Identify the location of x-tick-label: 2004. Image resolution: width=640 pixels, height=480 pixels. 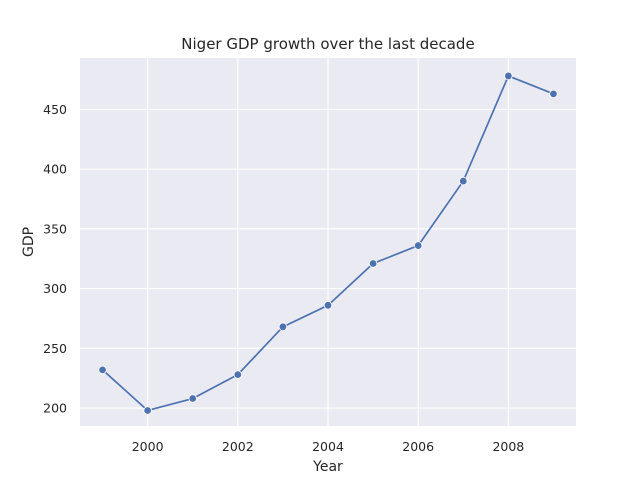
(328, 446).